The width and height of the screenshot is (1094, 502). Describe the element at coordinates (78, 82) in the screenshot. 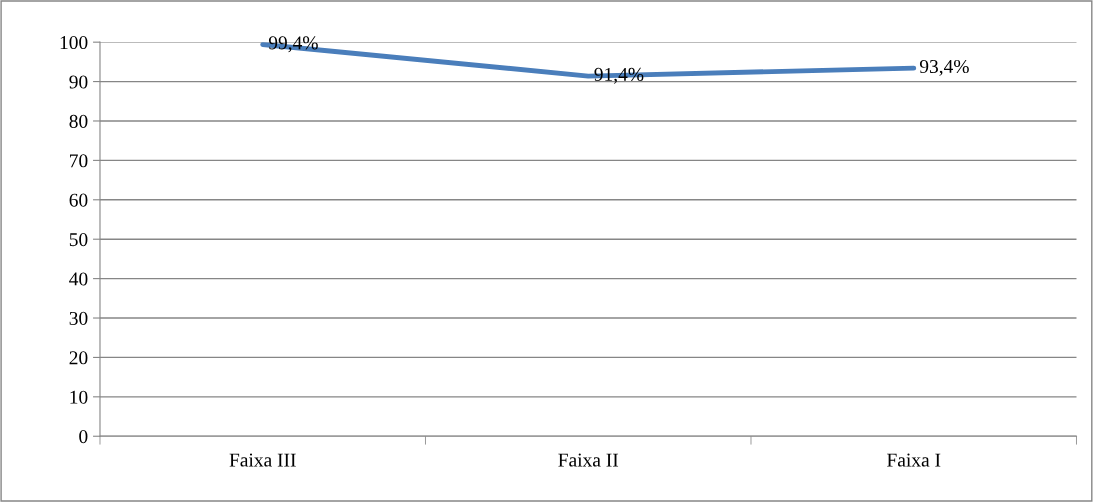

I see `y-tick-label: 90` at that location.